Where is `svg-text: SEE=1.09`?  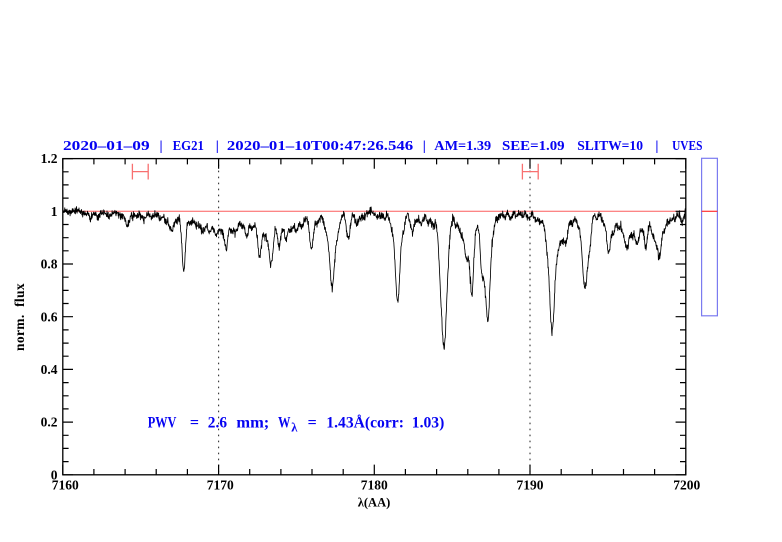
svg-text: SEE=1.09 is located at coordinates (533, 146).